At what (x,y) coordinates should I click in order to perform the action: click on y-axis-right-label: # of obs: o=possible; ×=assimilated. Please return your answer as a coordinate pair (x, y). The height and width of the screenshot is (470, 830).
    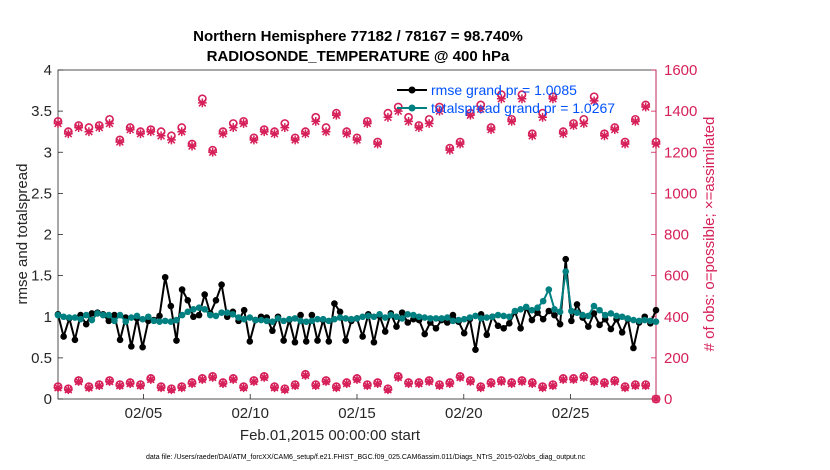
    Looking at the image, I should click on (709, 234).